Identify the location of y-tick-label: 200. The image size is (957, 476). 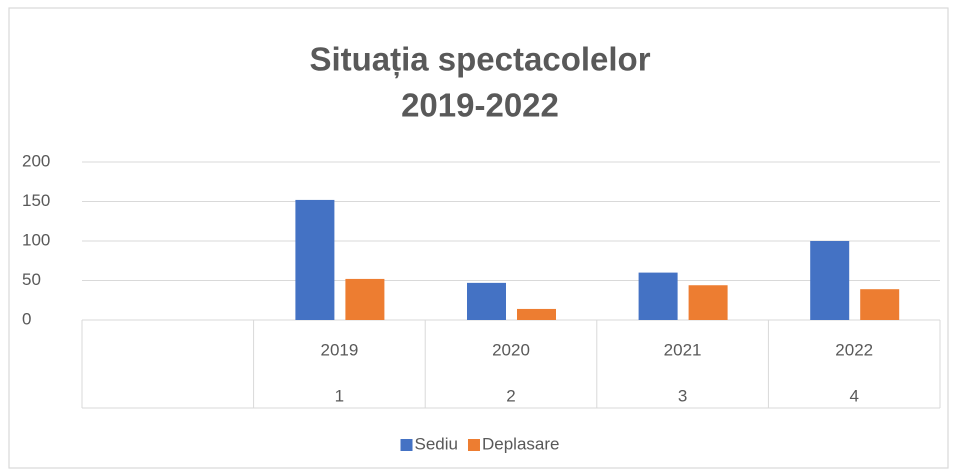
(36, 160).